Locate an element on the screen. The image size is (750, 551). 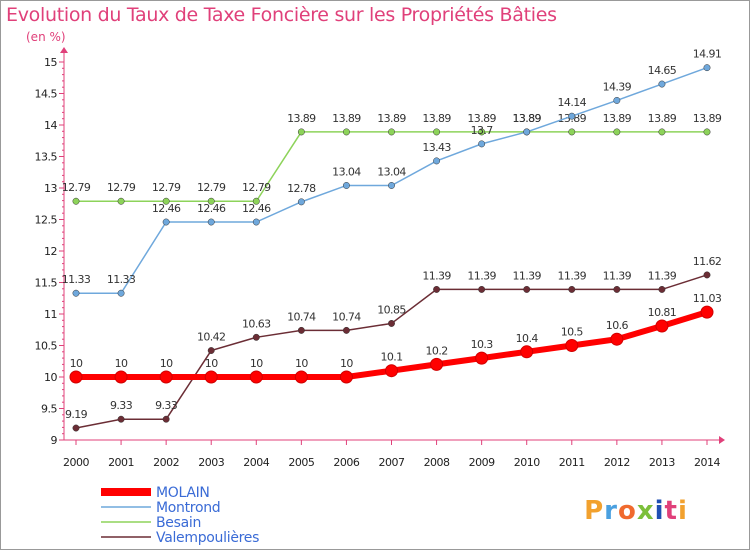
y-tick-label: 9 is located at coordinates (54, 440).